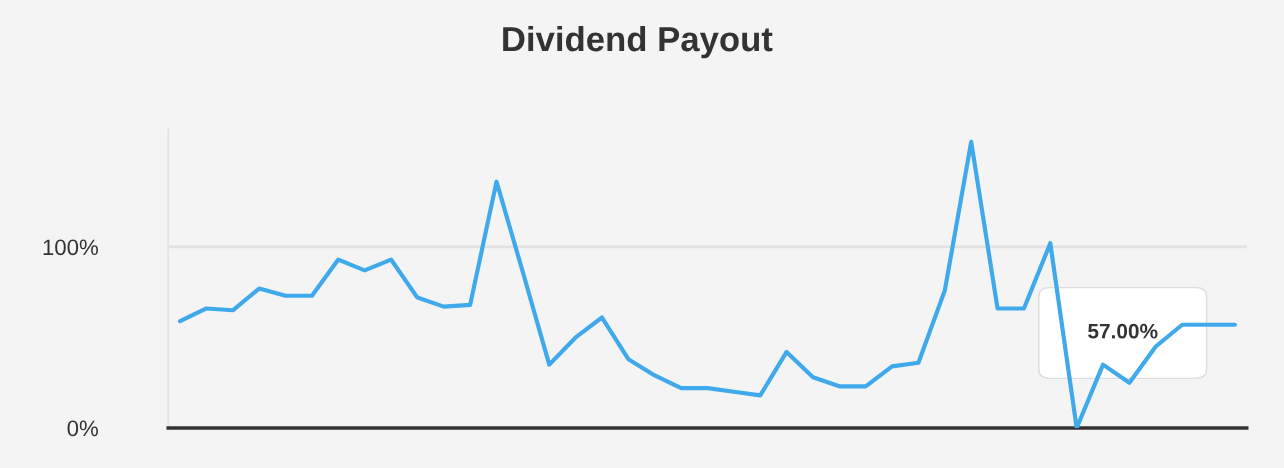  What do you see at coordinates (1123, 331) in the screenshot?
I see `annotation: 57.00%` at bounding box center [1123, 331].